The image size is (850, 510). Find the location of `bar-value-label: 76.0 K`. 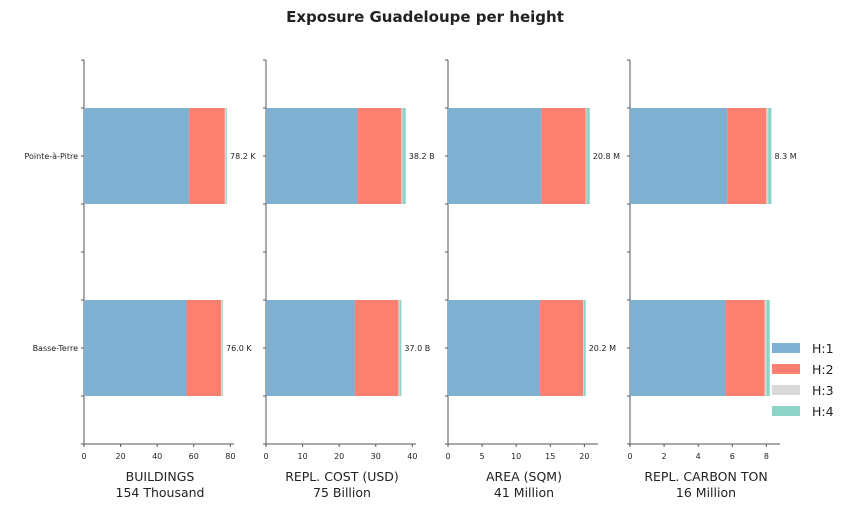

bar-value-label: 76.0 K is located at coordinates (239, 348).